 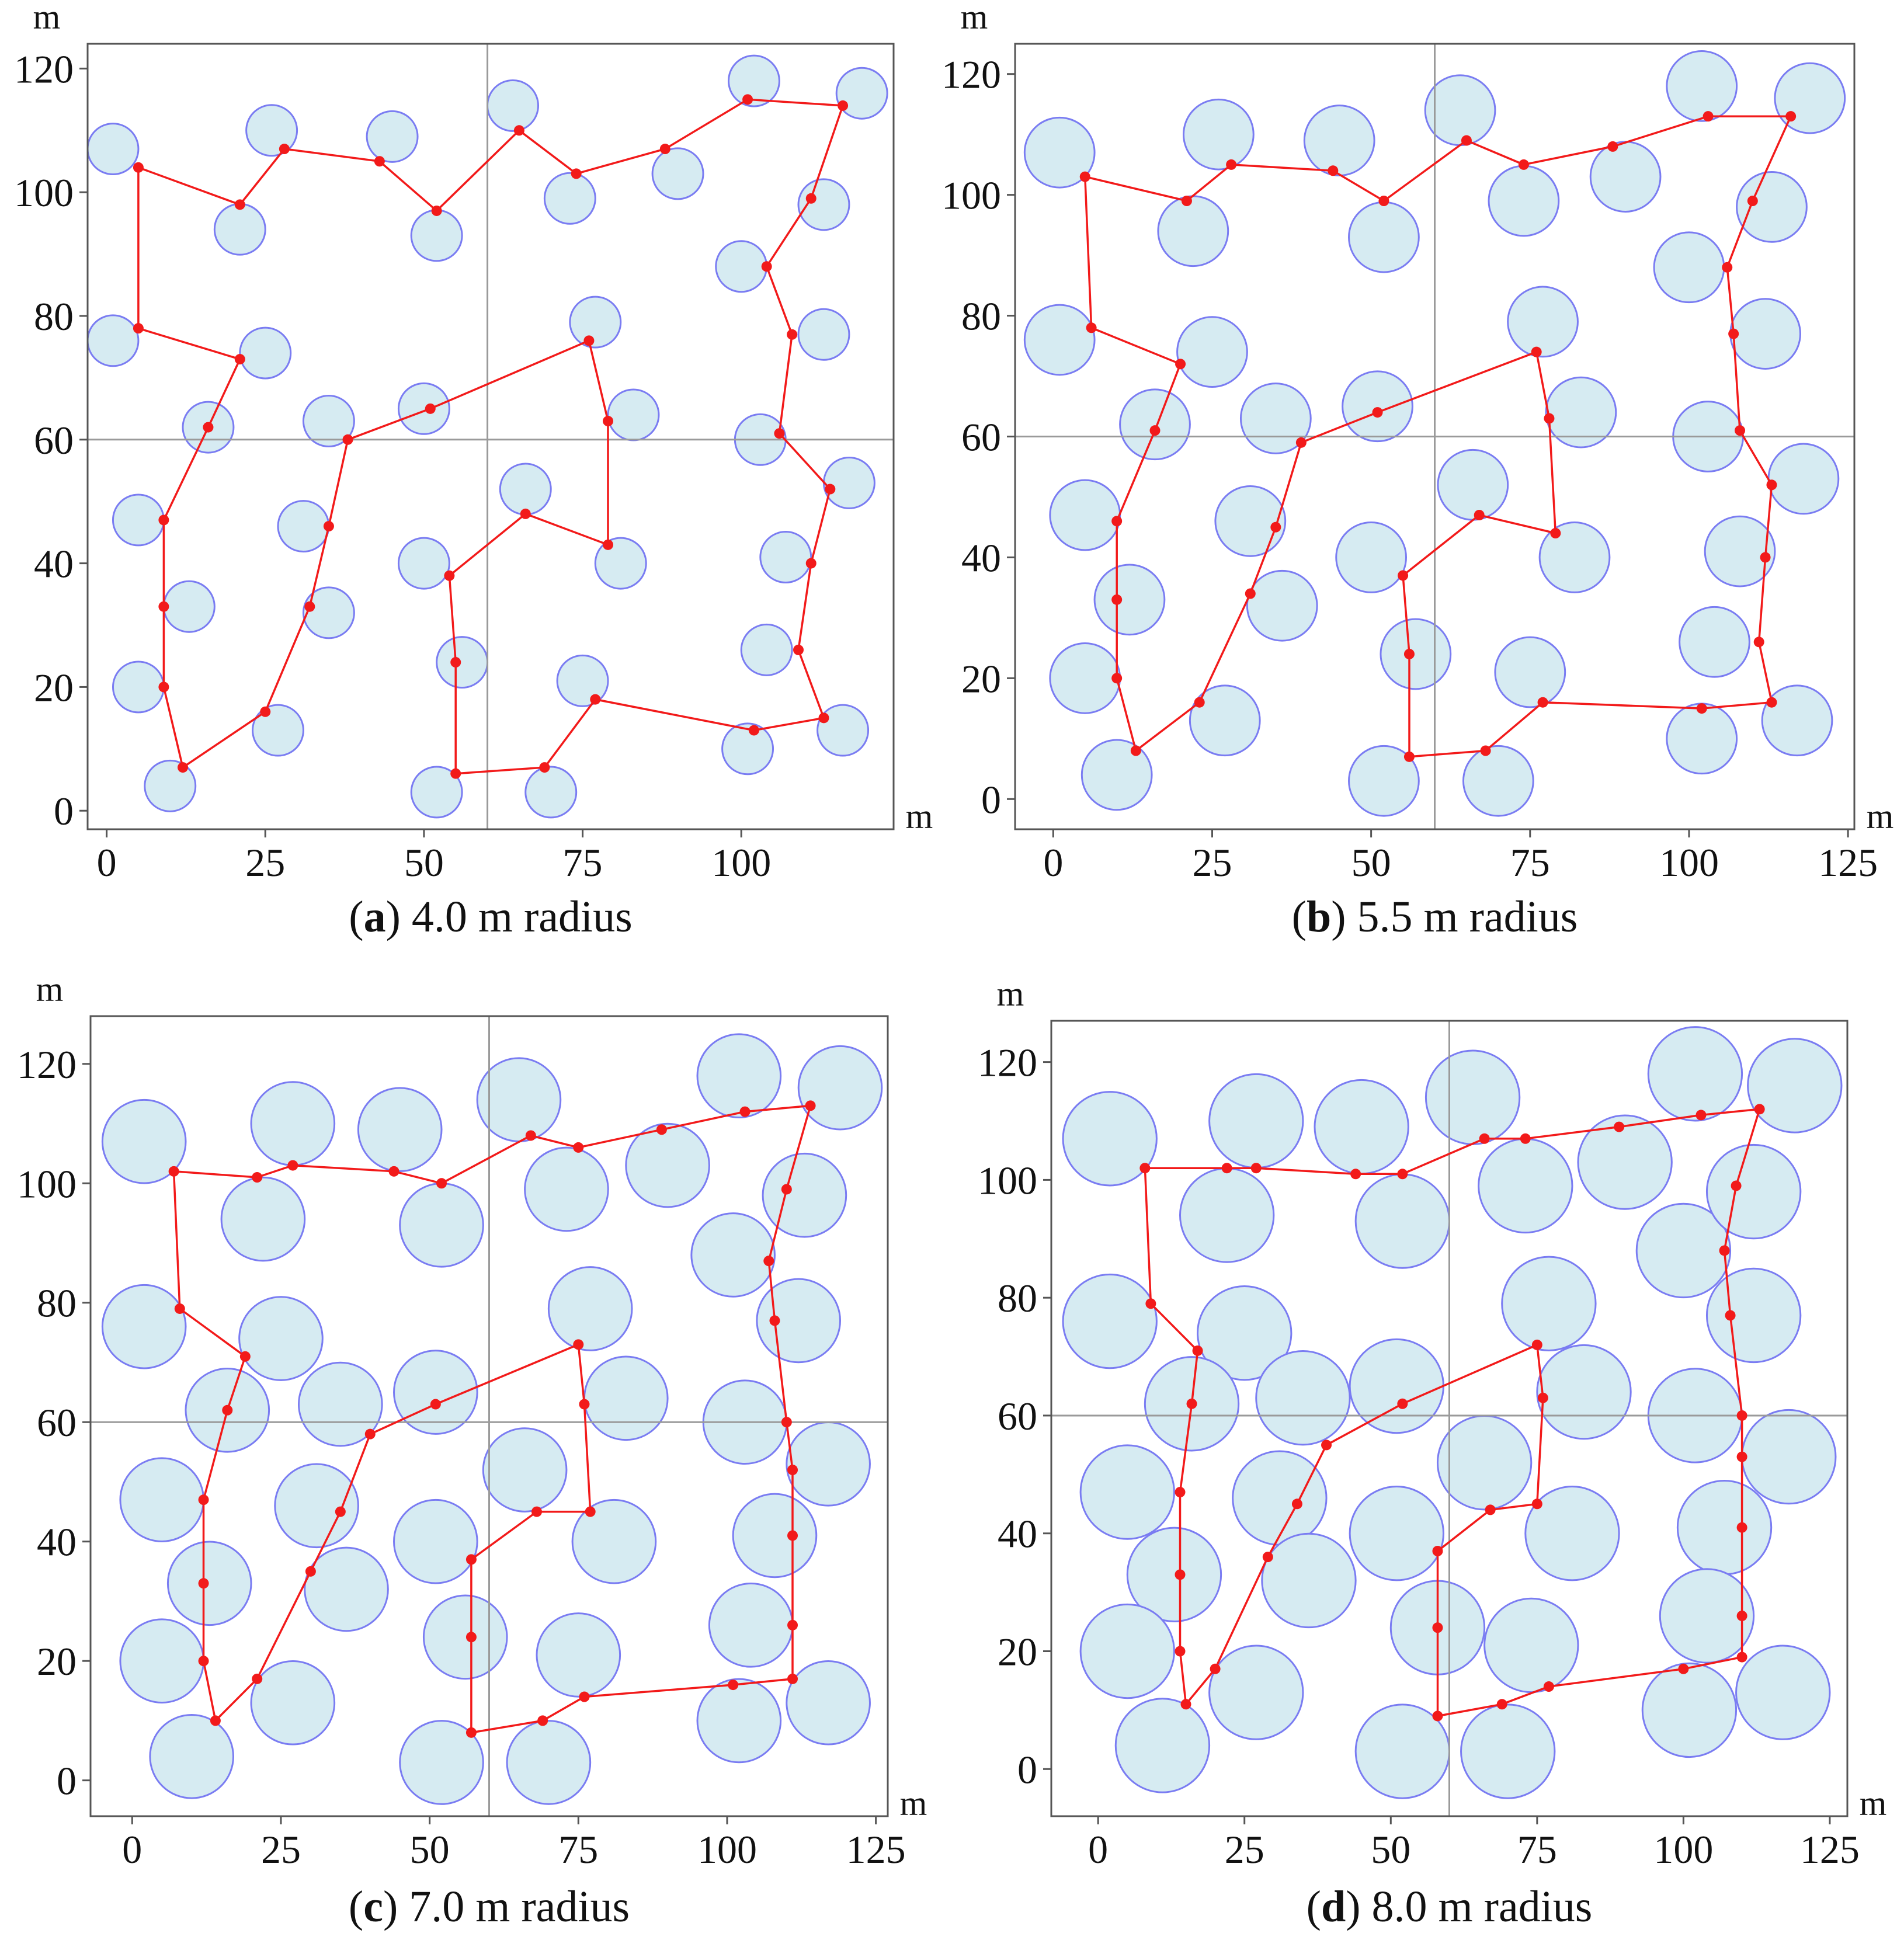 I want to click on y-tick-label: 60, so click(x=57, y=1423).